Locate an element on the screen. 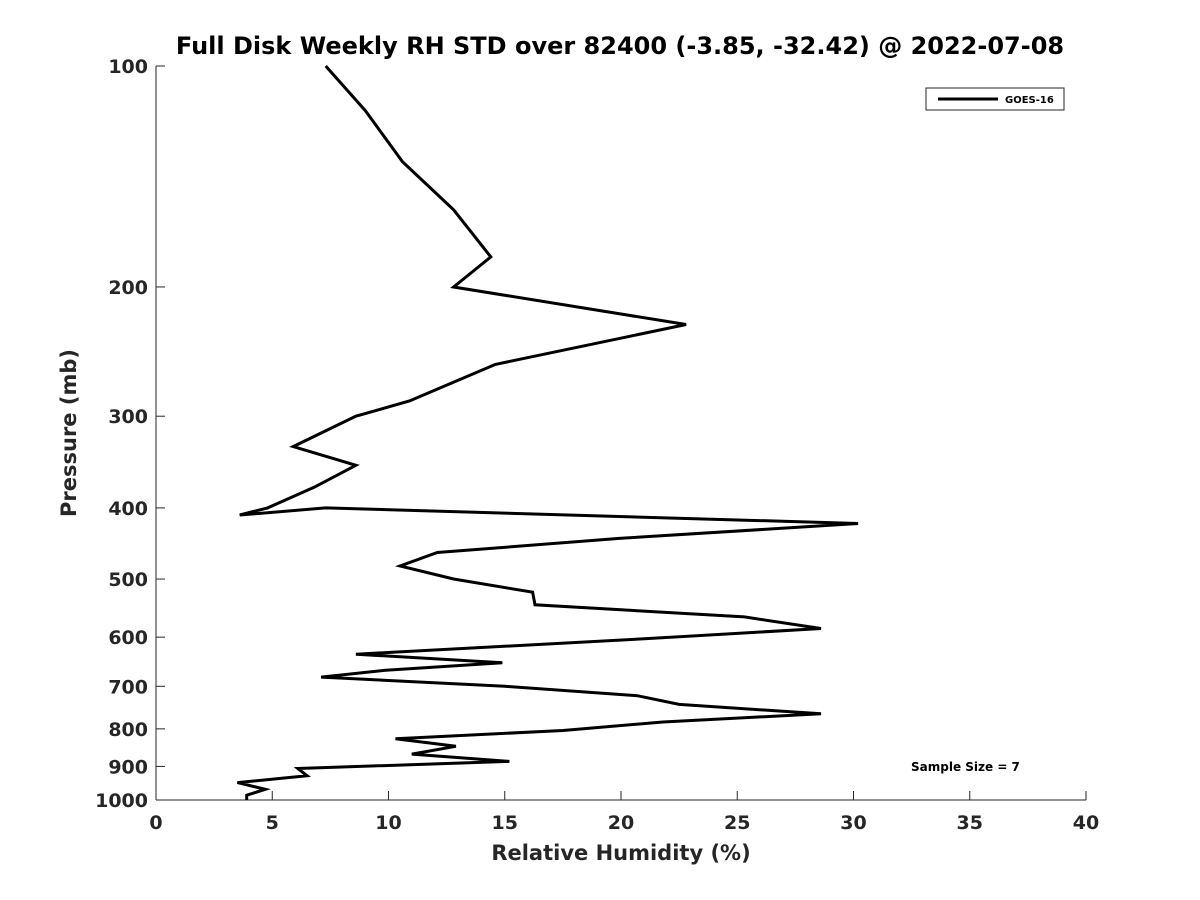 The width and height of the screenshot is (1200, 900). x-tick-label: 0 is located at coordinates (155, 823).